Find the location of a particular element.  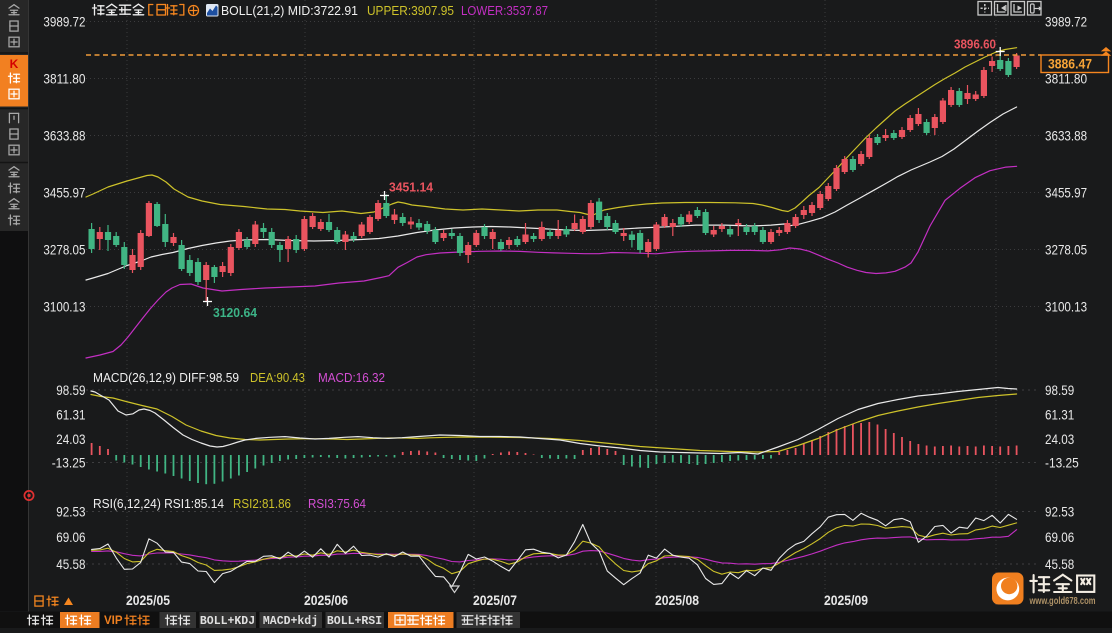

svg-text: BOLL(21,2) MID:3722.91 is located at coordinates (289, 10).